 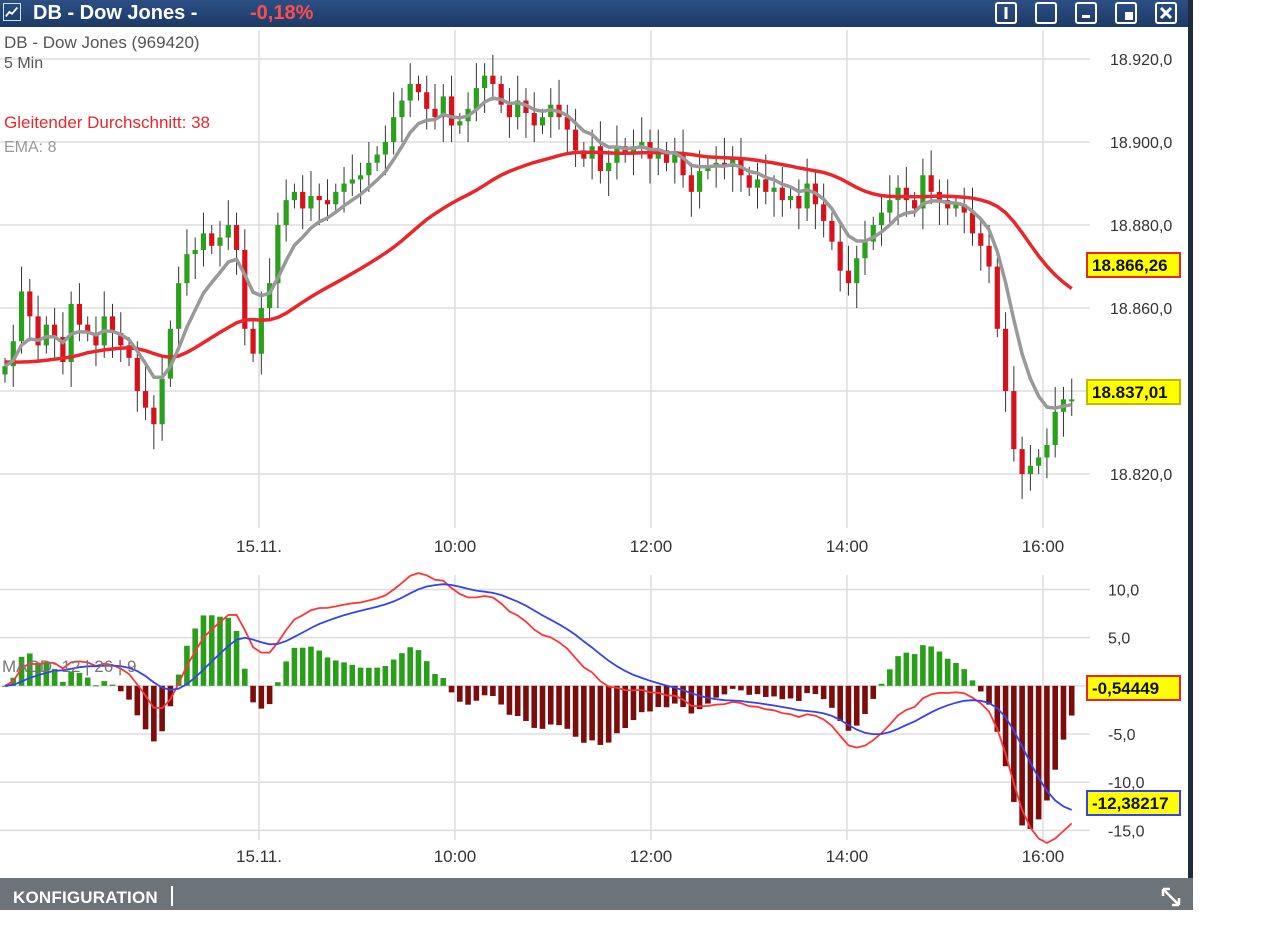 I want to click on ma38-value-flag: 18.866,26, so click(x=1133, y=265).